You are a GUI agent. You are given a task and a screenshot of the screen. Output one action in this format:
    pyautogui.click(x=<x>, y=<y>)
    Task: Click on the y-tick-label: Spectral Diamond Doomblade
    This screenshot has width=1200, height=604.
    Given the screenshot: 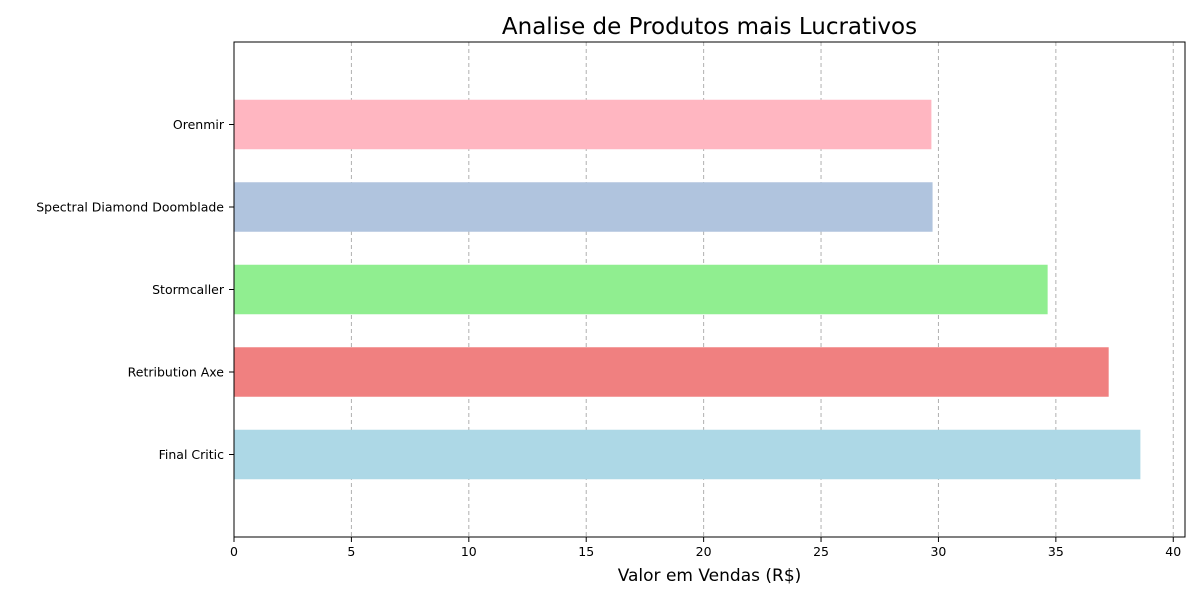 What is the action you would take?
    pyautogui.click(x=130, y=207)
    